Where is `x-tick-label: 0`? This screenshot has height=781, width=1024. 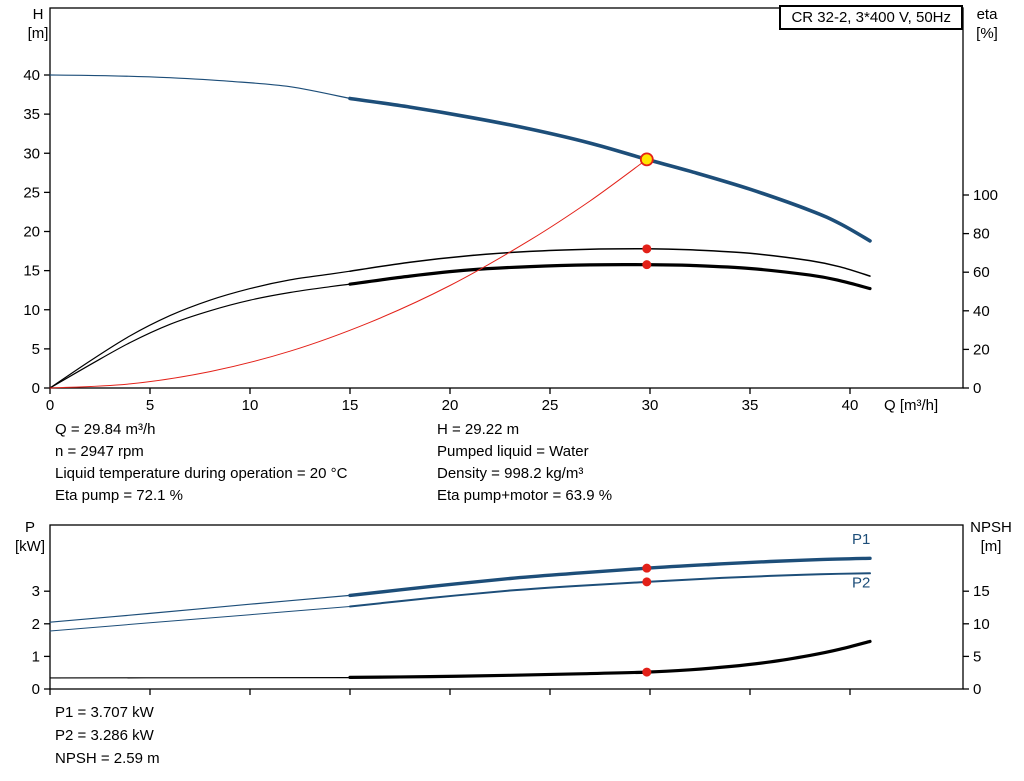 x-tick-label: 0 is located at coordinates (50, 405).